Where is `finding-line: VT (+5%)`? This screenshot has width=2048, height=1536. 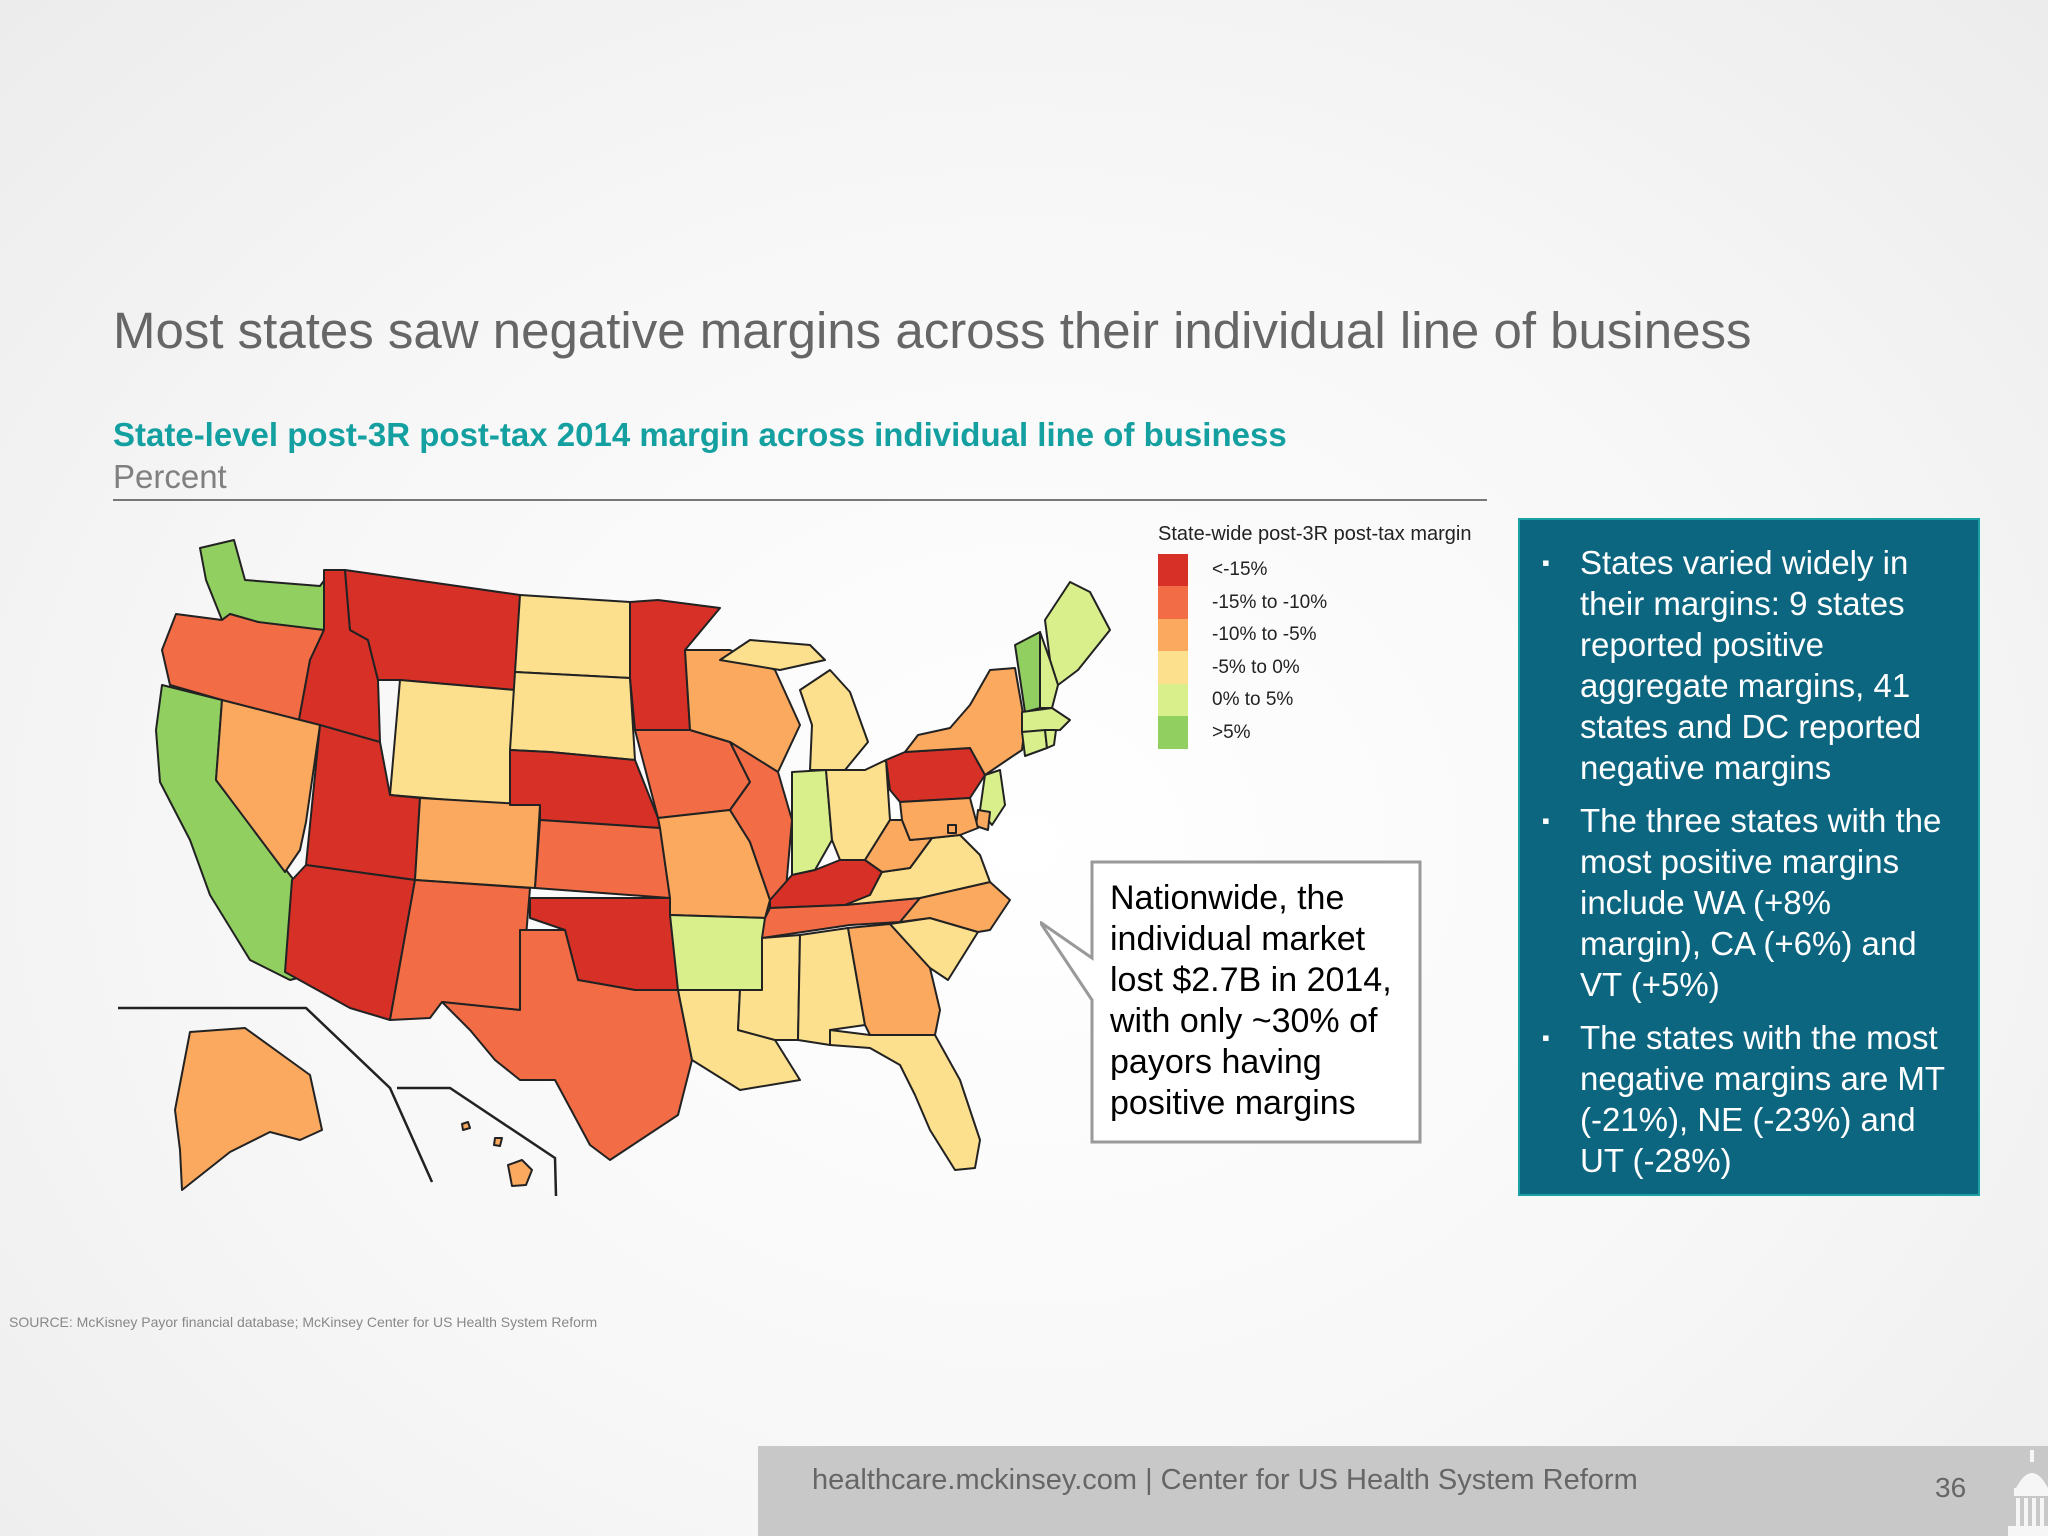 finding-line: VT (+5%) is located at coordinates (1650, 984).